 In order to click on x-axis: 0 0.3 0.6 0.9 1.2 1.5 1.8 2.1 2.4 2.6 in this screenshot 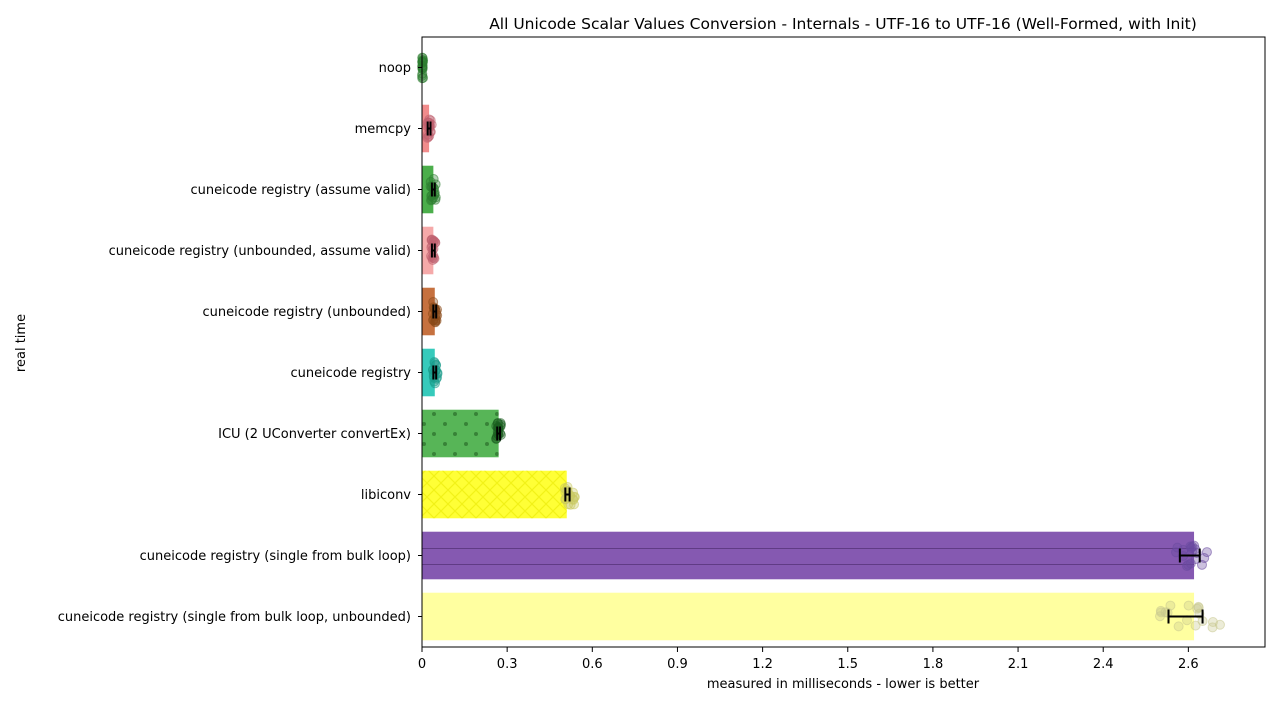, I will do `click(808, 659)`.